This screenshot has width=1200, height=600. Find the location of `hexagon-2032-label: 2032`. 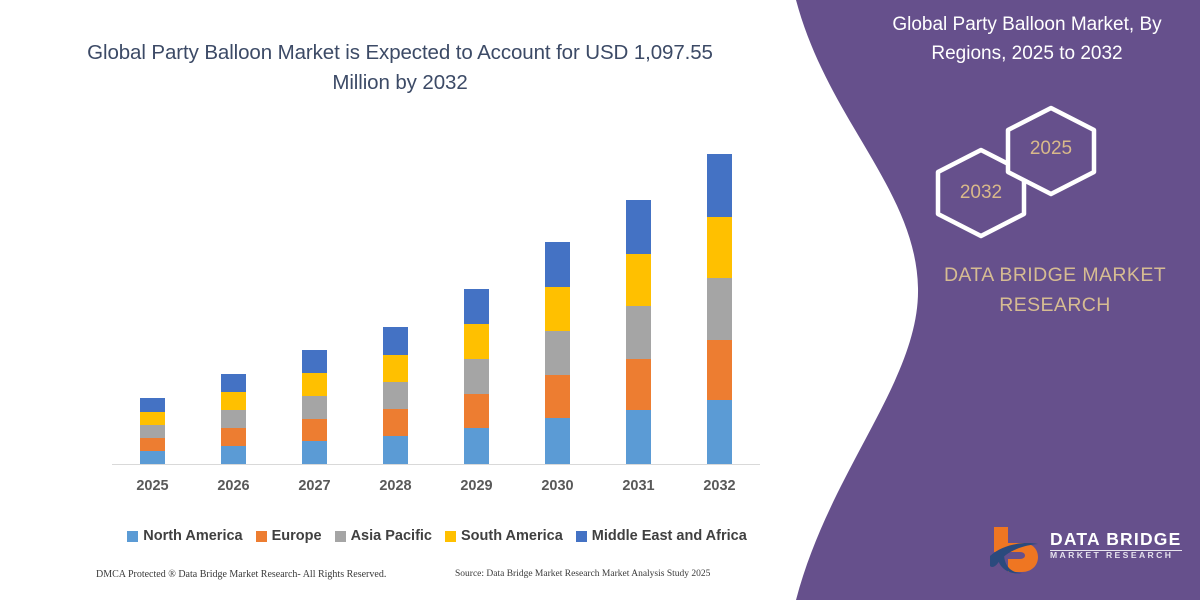

hexagon-2032-label: 2032 is located at coordinates (981, 192).